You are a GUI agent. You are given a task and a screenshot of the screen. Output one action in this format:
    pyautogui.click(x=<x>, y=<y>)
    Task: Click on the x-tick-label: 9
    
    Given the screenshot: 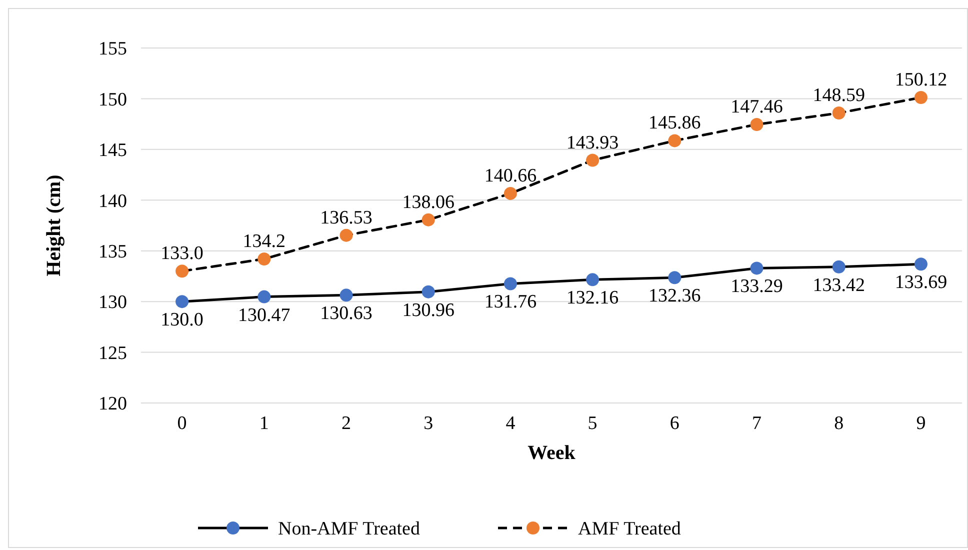 What is the action you would take?
    pyautogui.click(x=921, y=423)
    